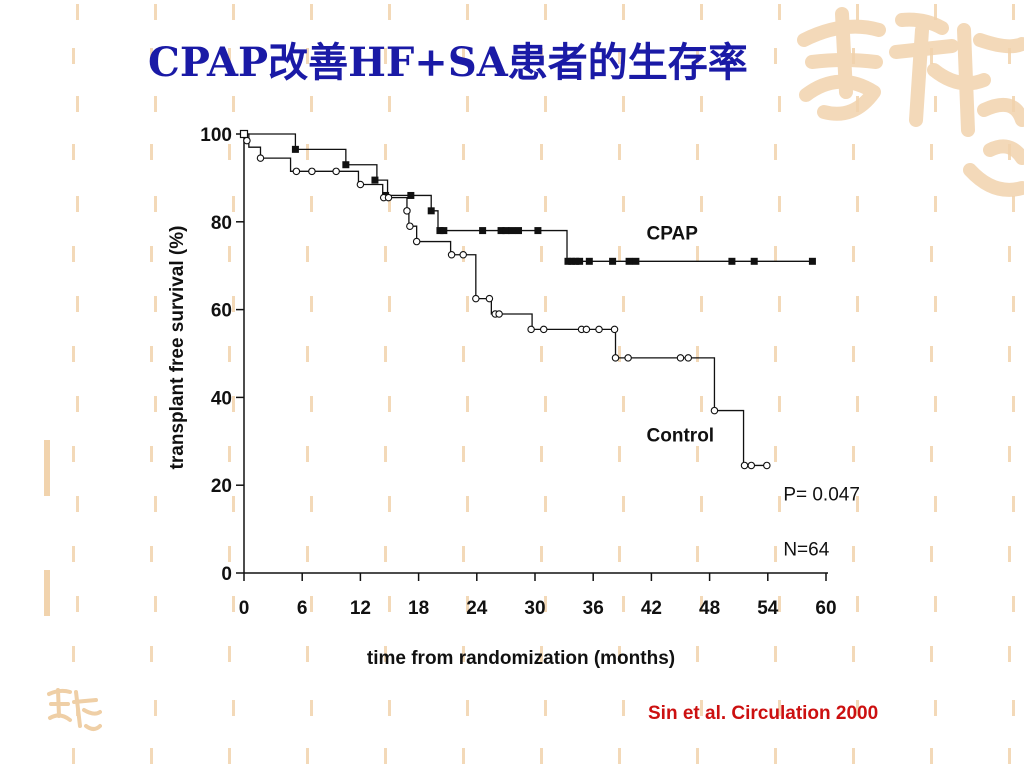  Describe the element at coordinates (177, 348) in the screenshot. I see `y-axis-label: transplant free survival (%)` at that location.